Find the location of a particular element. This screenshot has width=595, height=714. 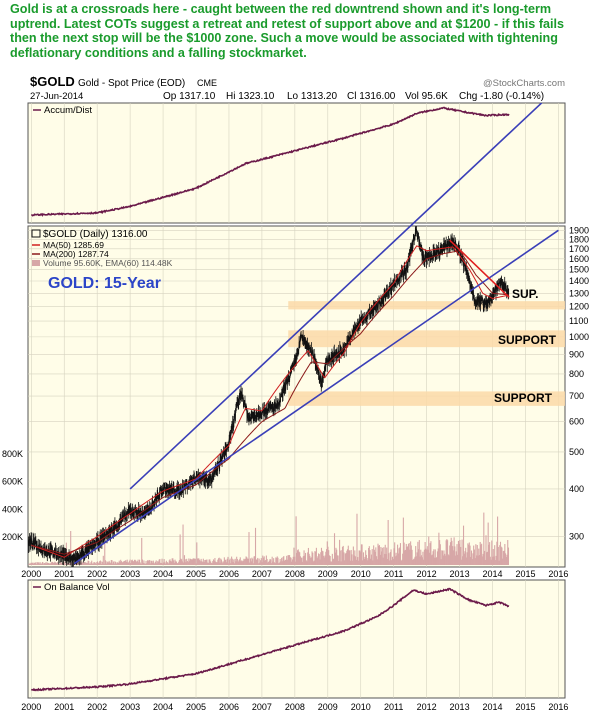

x-tick-bottom-2007: 2007 is located at coordinates (262, 707).